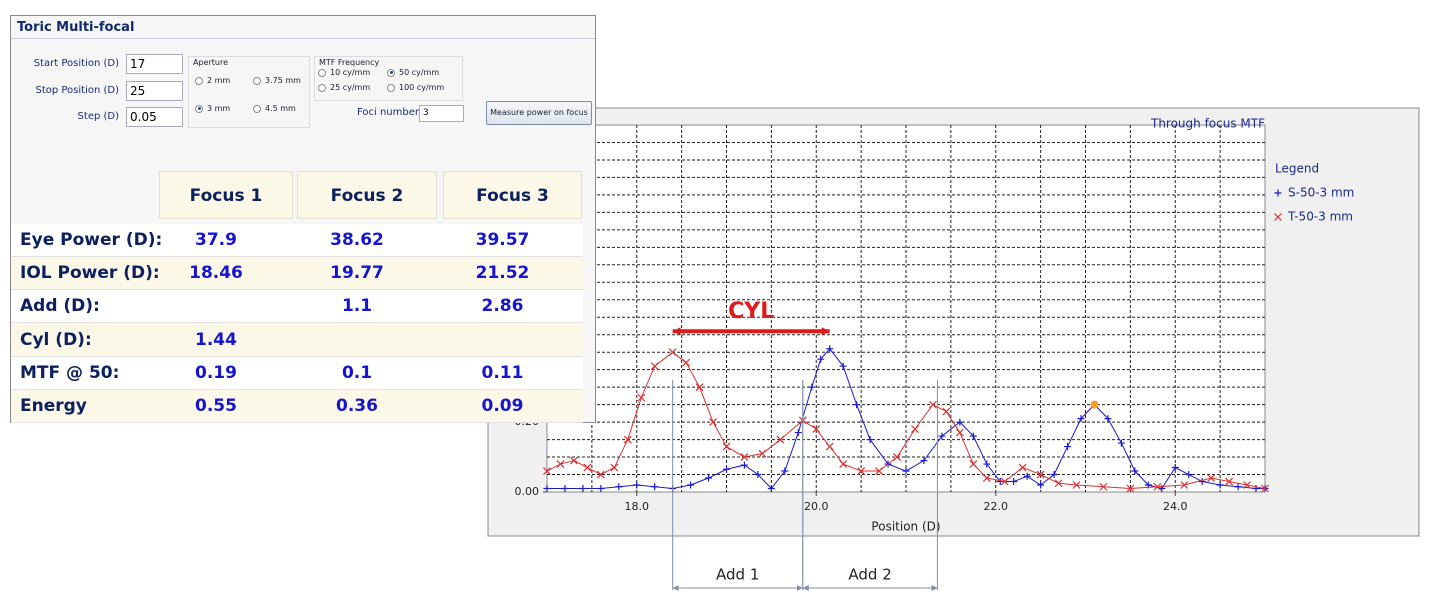  Describe the element at coordinates (77, 90) in the screenshot. I see `field-label: Stop Position (D)` at that location.